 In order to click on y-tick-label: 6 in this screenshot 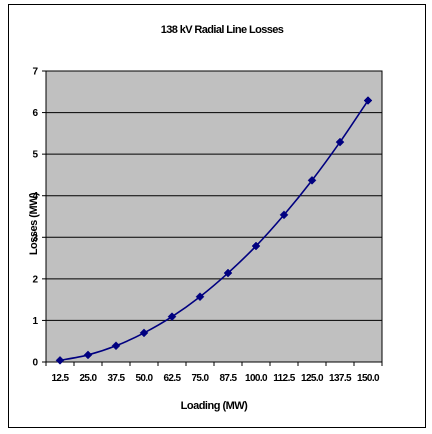, I will do `click(35, 113)`.